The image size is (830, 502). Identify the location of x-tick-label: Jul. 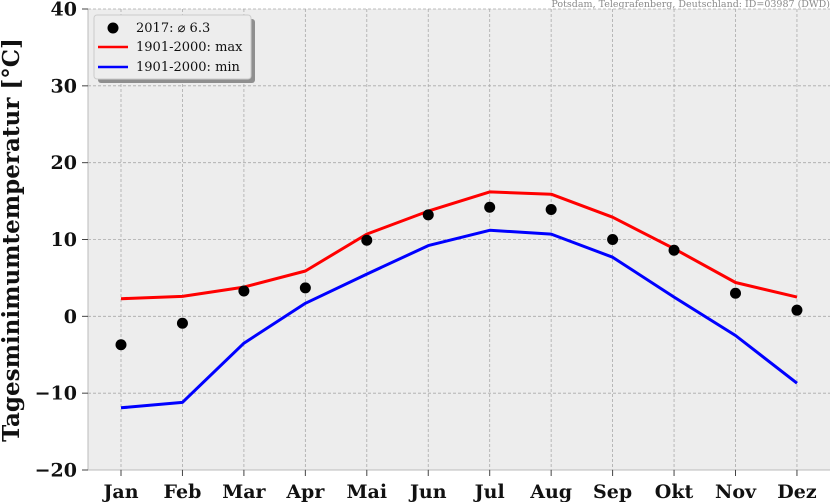
(489, 491).